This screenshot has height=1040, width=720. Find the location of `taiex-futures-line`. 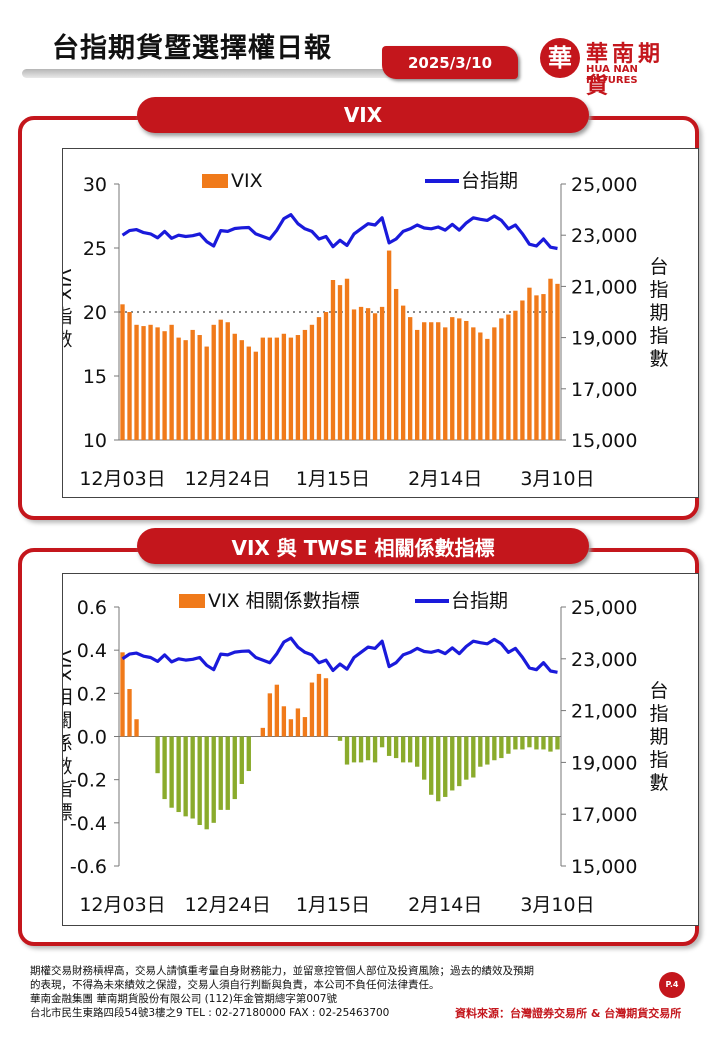

taiex-futures-line is located at coordinates (339, 655).